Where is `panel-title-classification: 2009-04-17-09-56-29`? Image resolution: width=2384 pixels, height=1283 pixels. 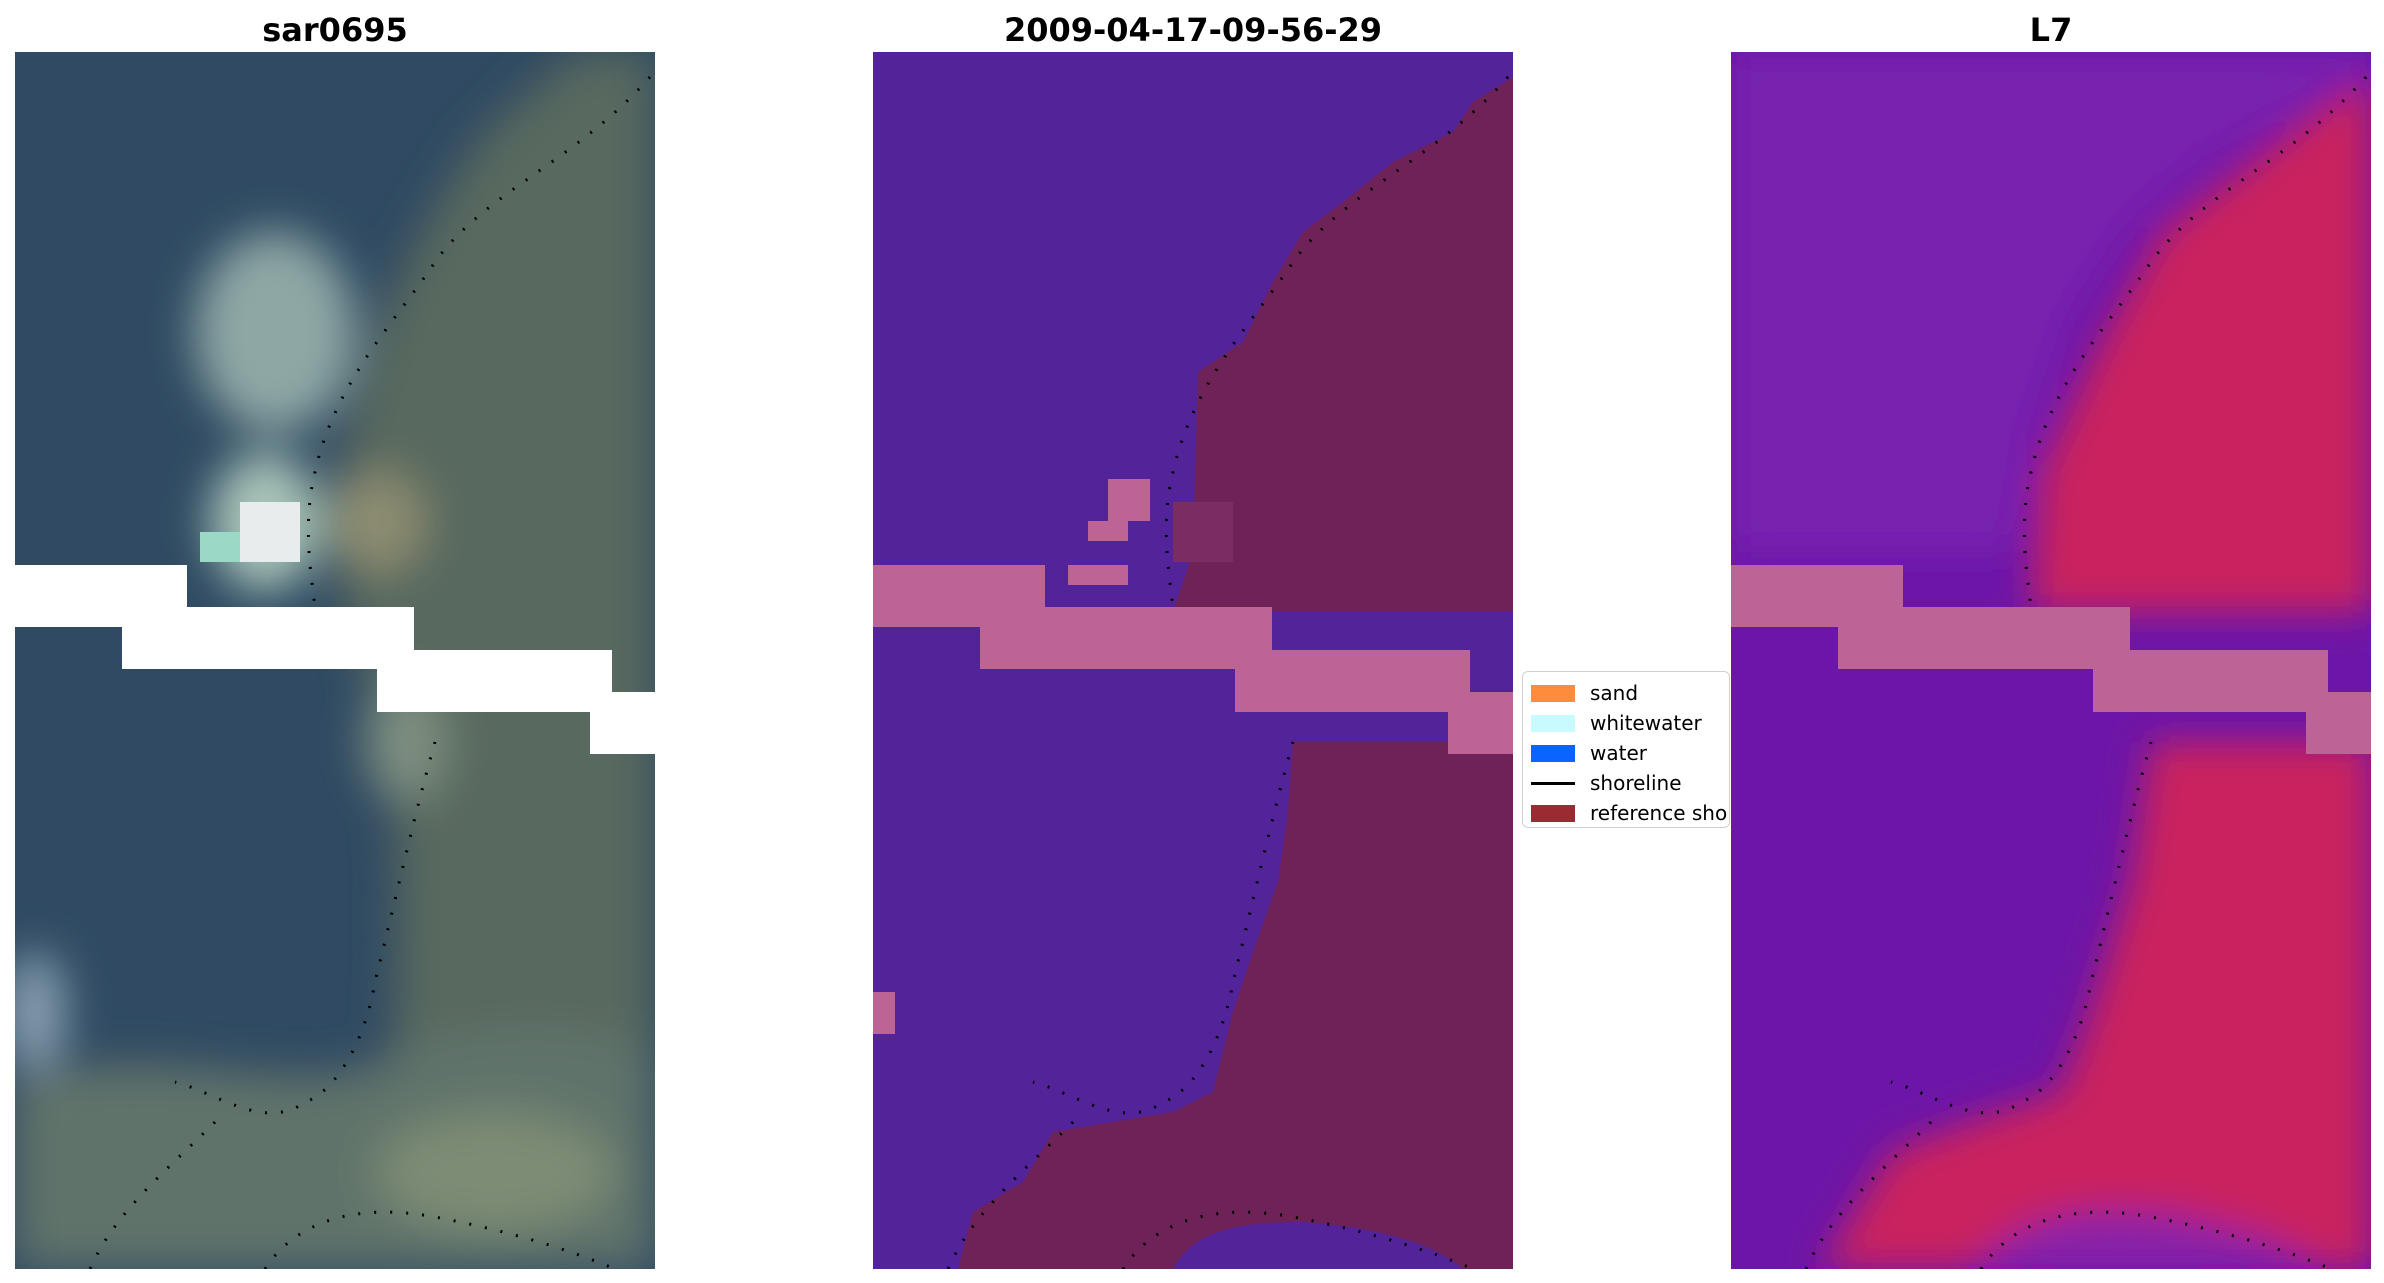 panel-title-classification: 2009-04-17-09-56-29 is located at coordinates (1193, 30).